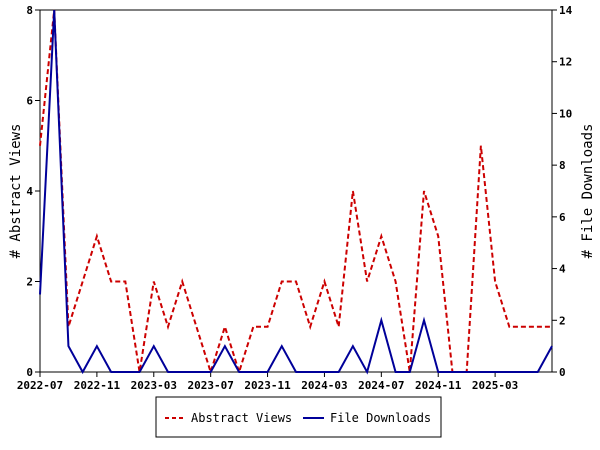 This screenshot has width=600, height=450. What do you see at coordinates (97, 385) in the screenshot?
I see `x-tick-label: 2022-11` at bounding box center [97, 385].